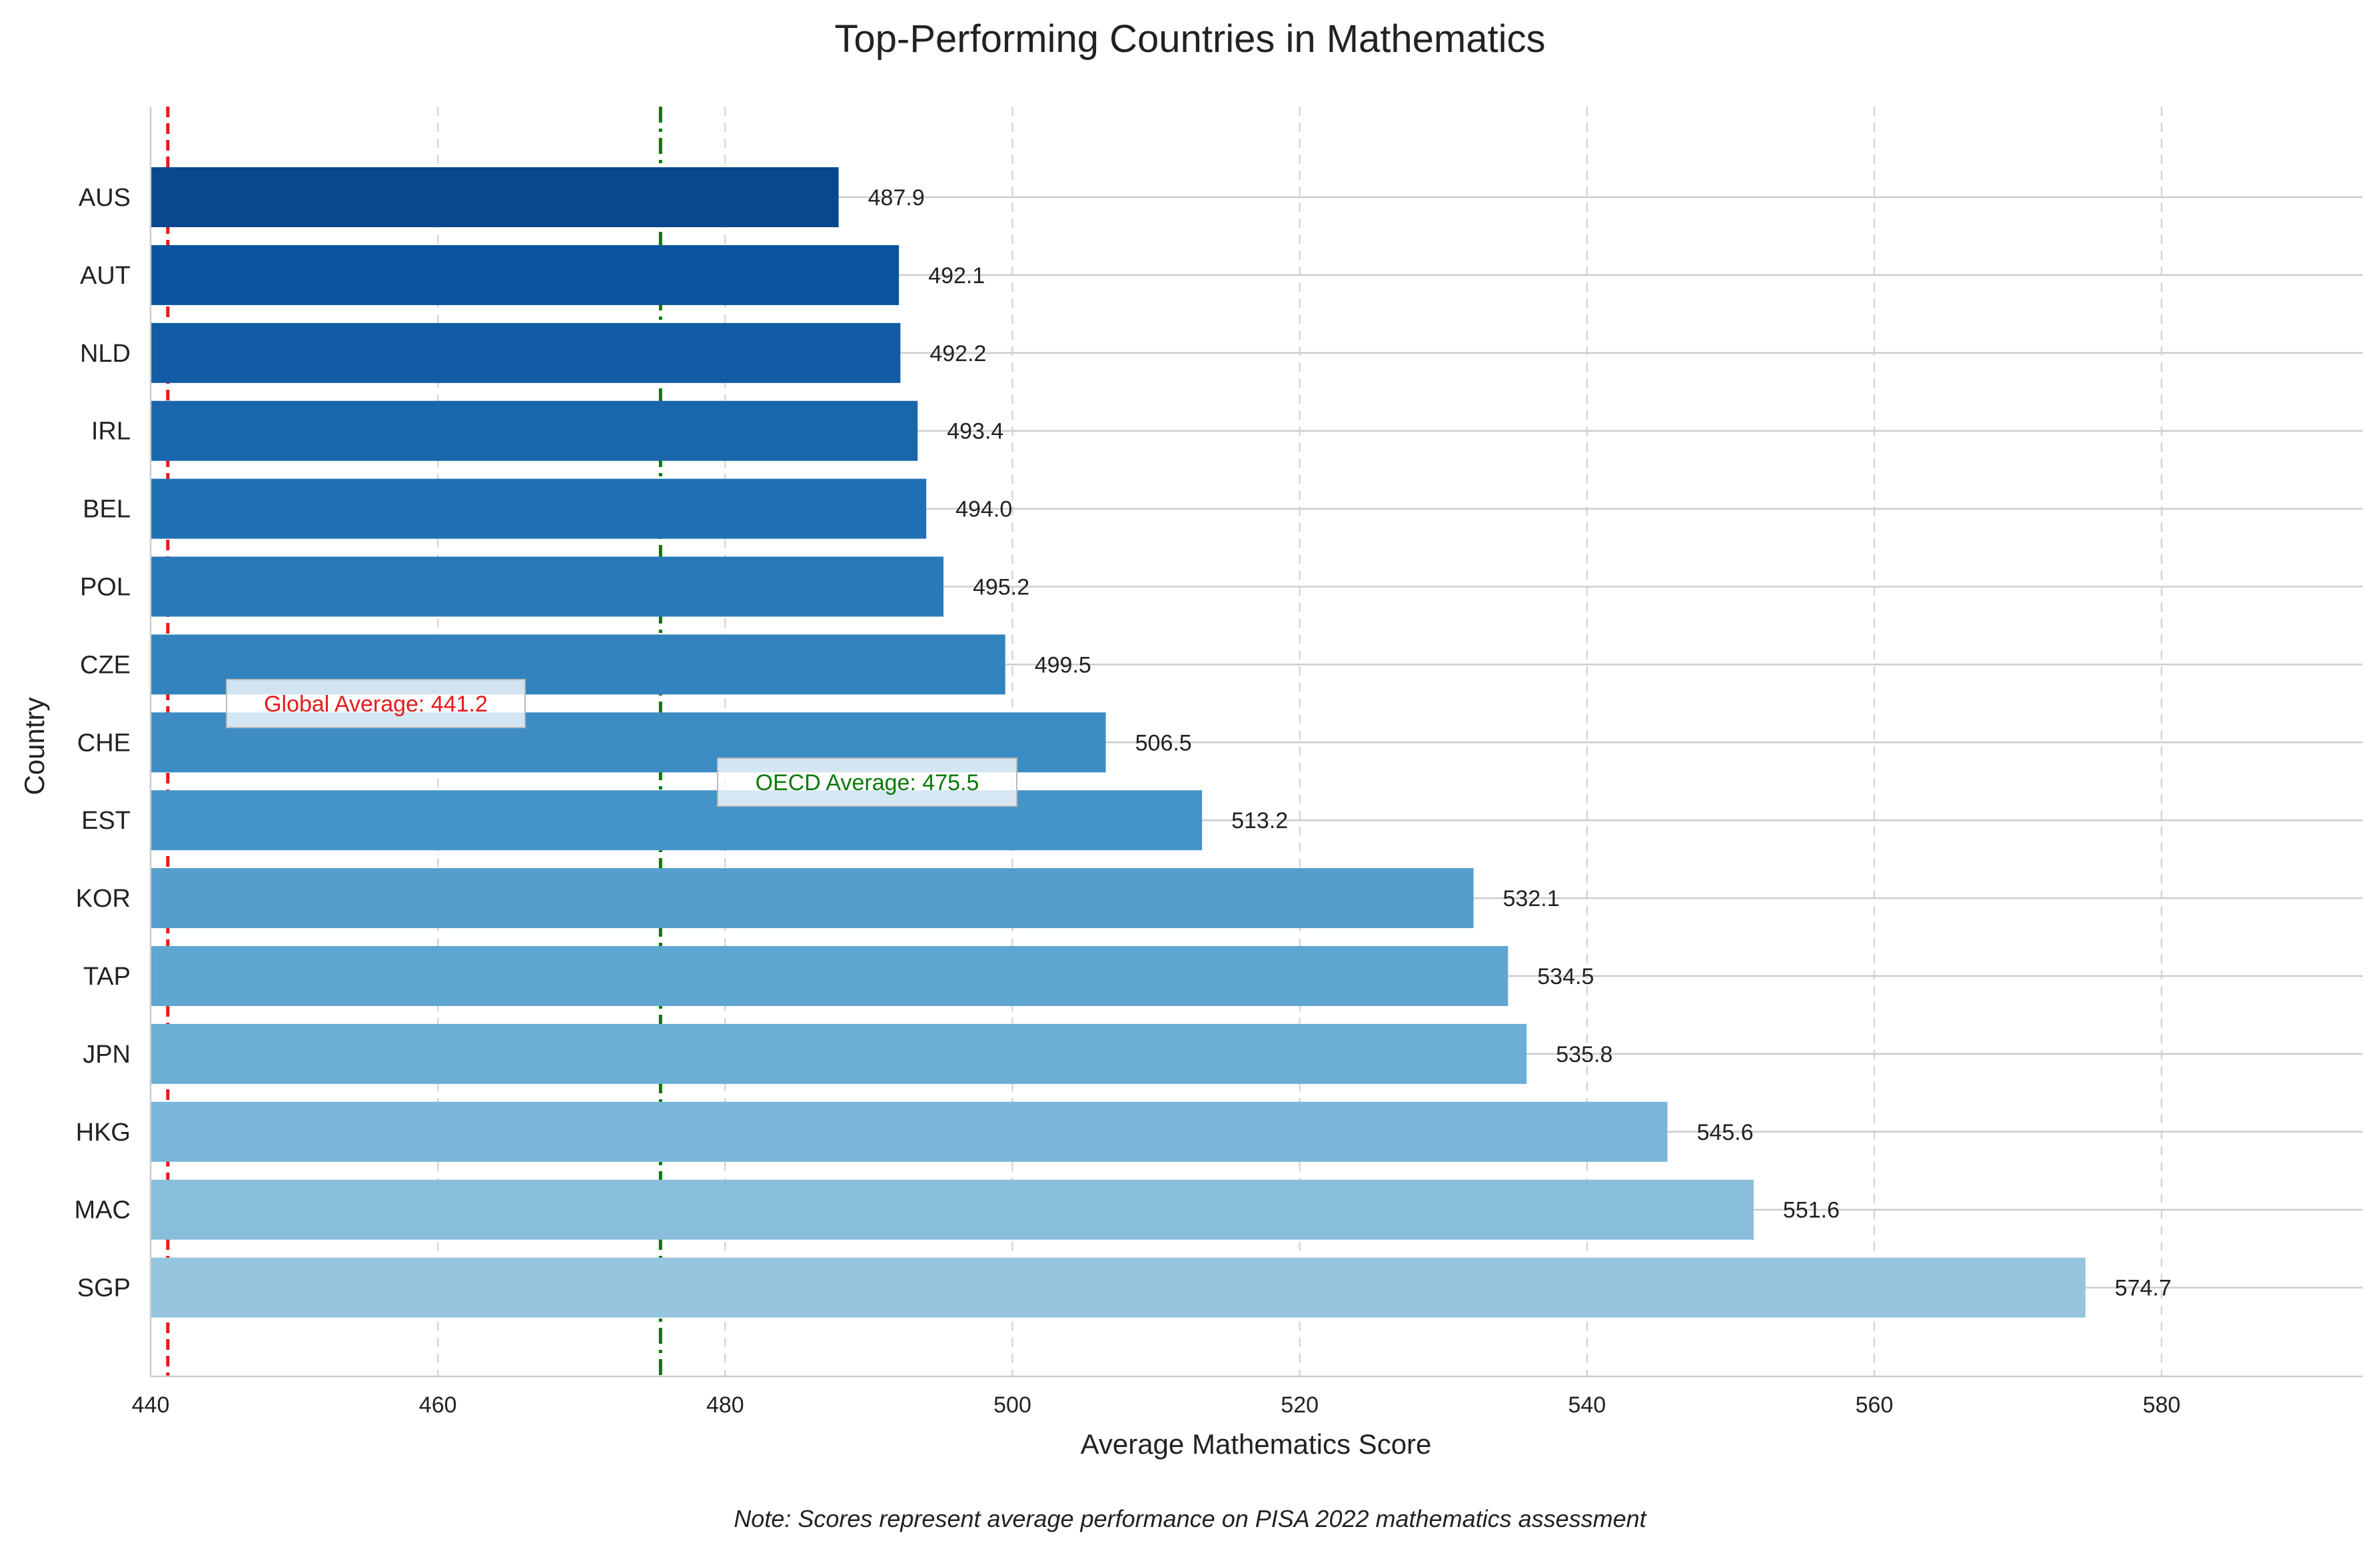 This screenshot has width=2380, height=1551. What do you see at coordinates (104, 743) in the screenshot?
I see `y-tick-label: CHE` at bounding box center [104, 743].